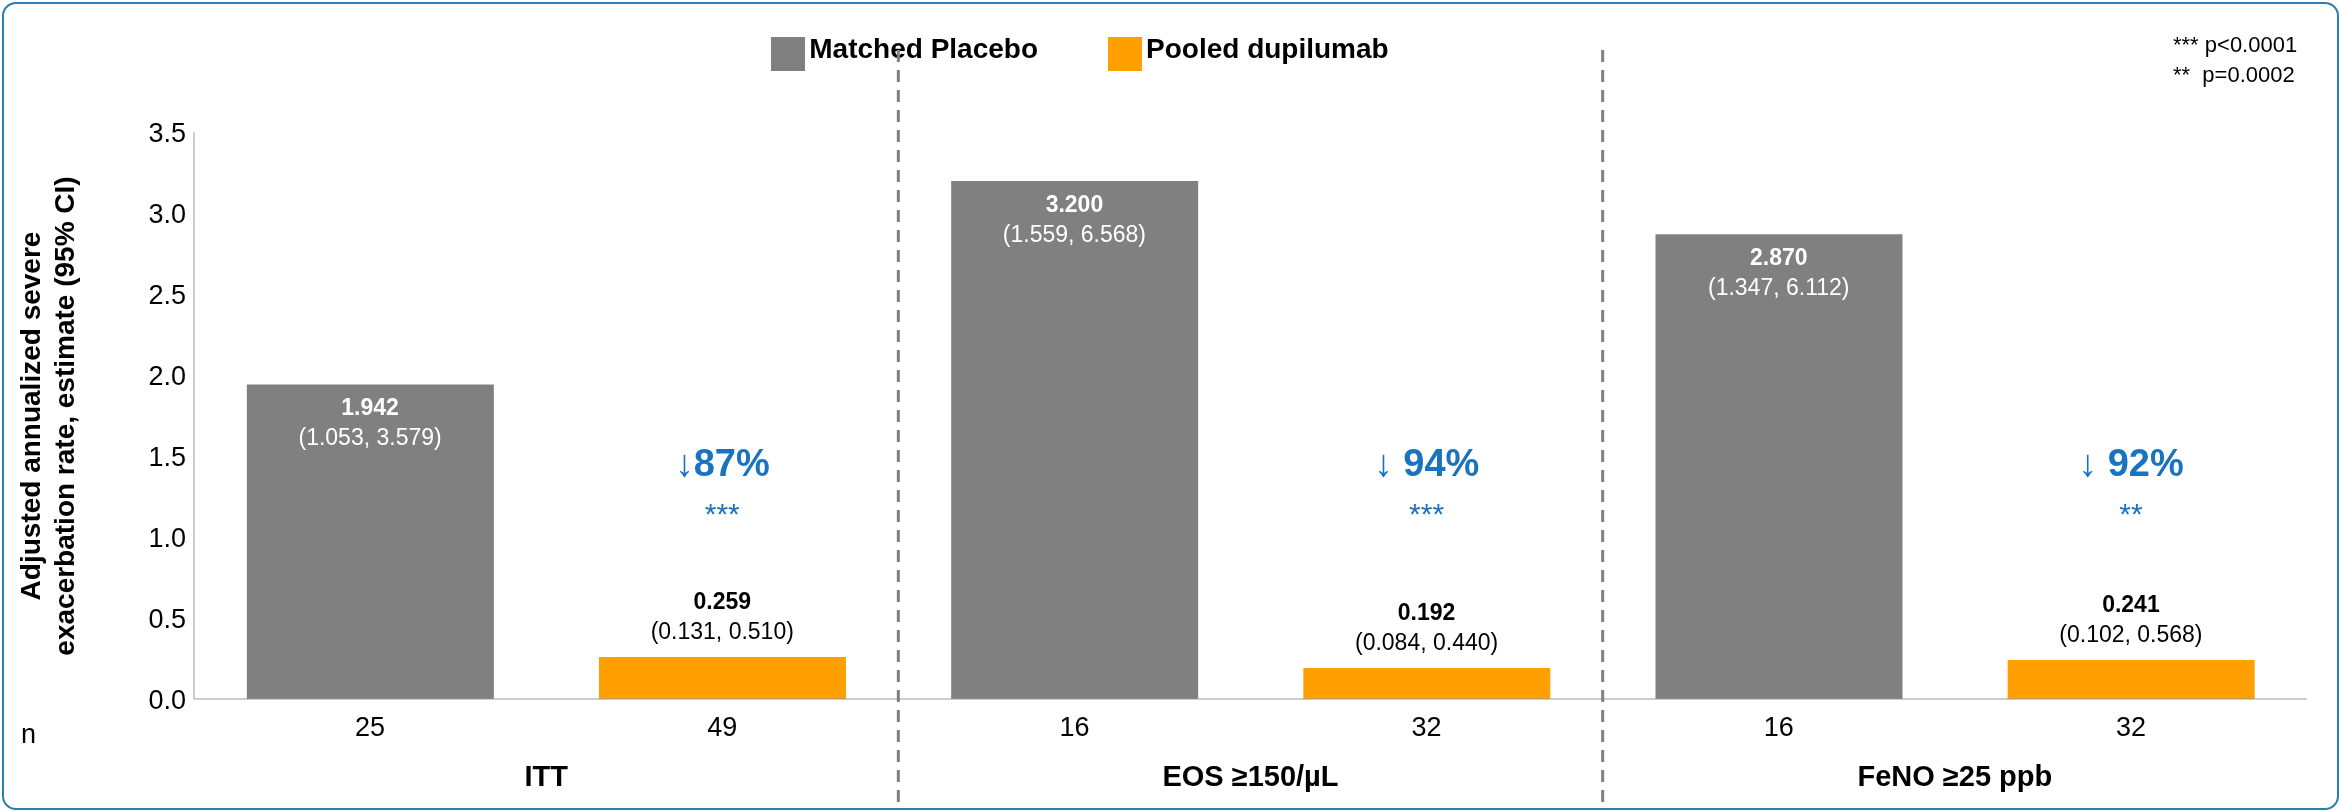 This screenshot has height=812, width=2341. I want to click on data-label: 0.259 (0.131, 0.510), so click(722, 616).